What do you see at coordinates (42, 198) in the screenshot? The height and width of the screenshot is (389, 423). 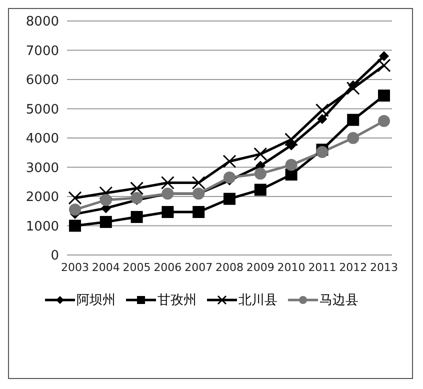 I see `y-tick-label: 2000` at bounding box center [42, 198].